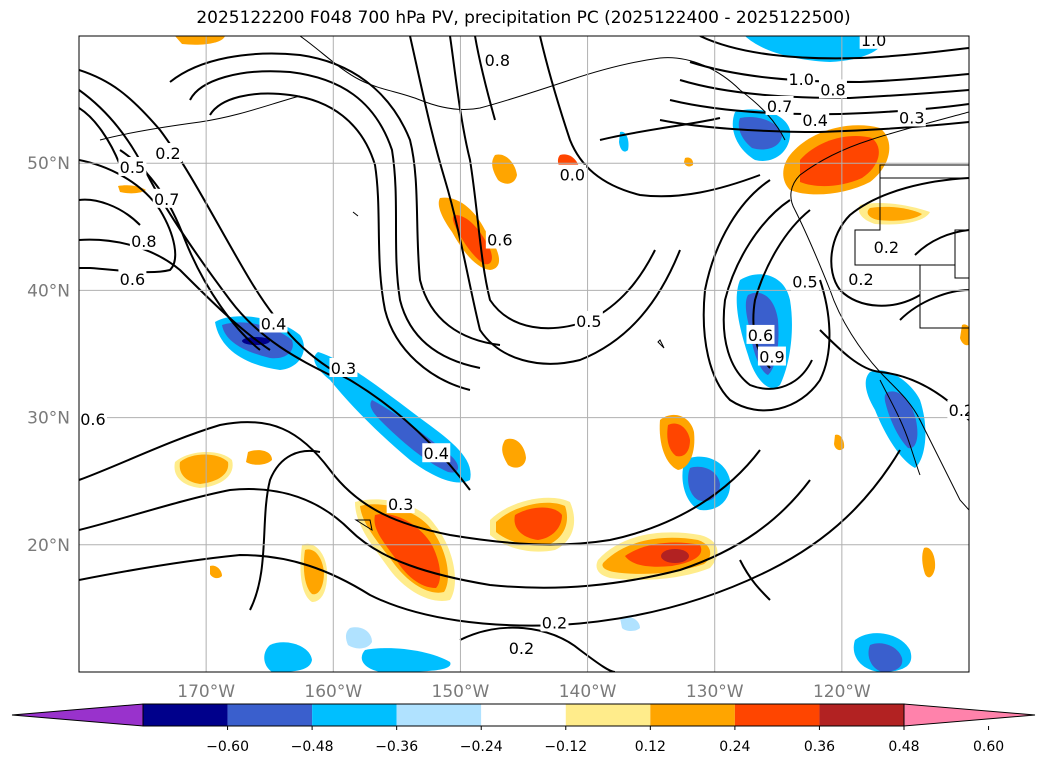 The height and width of the screenshot is (765, 1047). What do you see at coordinates (819, 747) in the screenshot?
I see `colorbar-tick-label: 0.36` at bounding box center [819, 747].